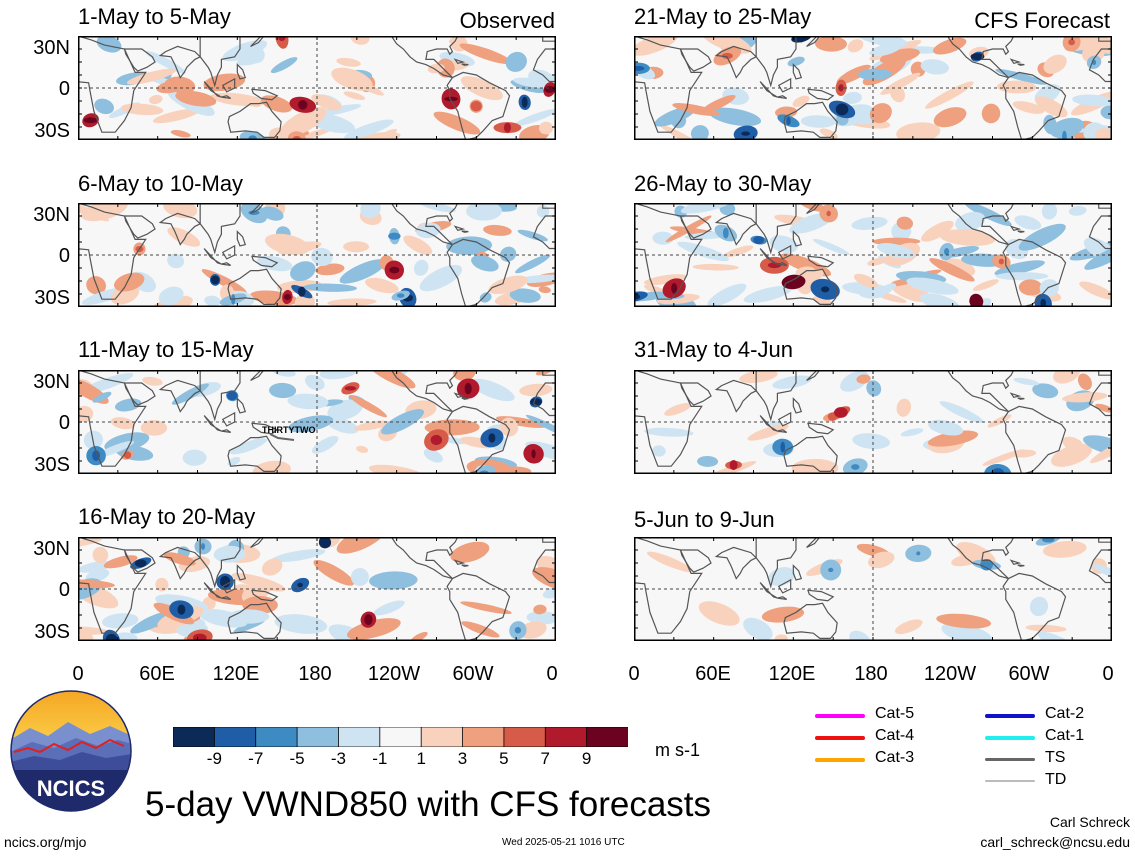 This screenshot has width=1135, height=856. What do you see at coordinates (317, 422) in the screenshot?
I see `map-panel` at bounding box center [317, 422].